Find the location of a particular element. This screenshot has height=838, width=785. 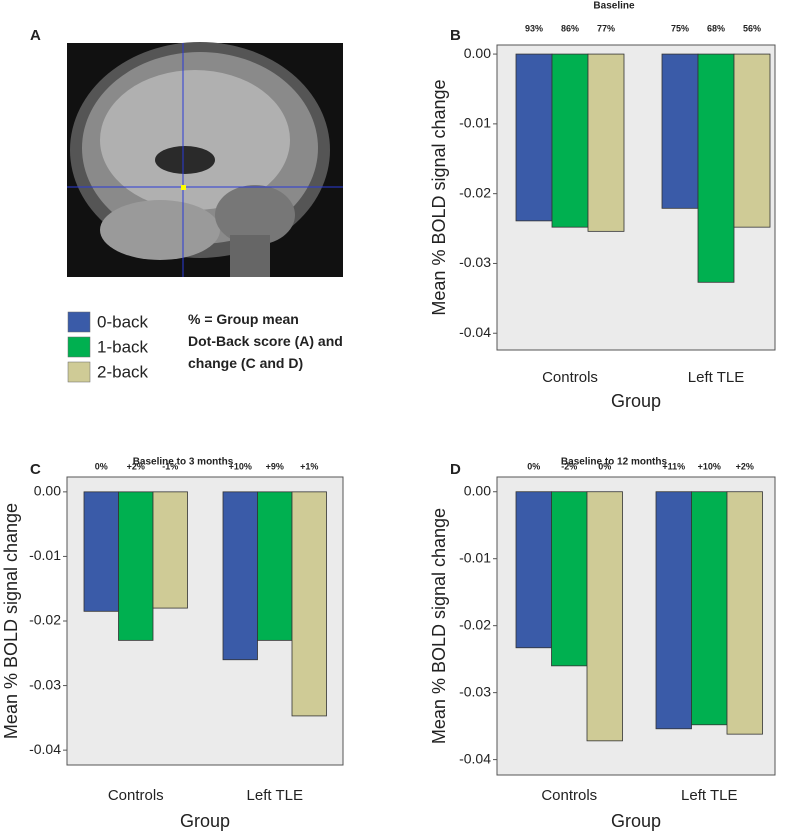

score-label: +11% is located at coordinates (673, 466).